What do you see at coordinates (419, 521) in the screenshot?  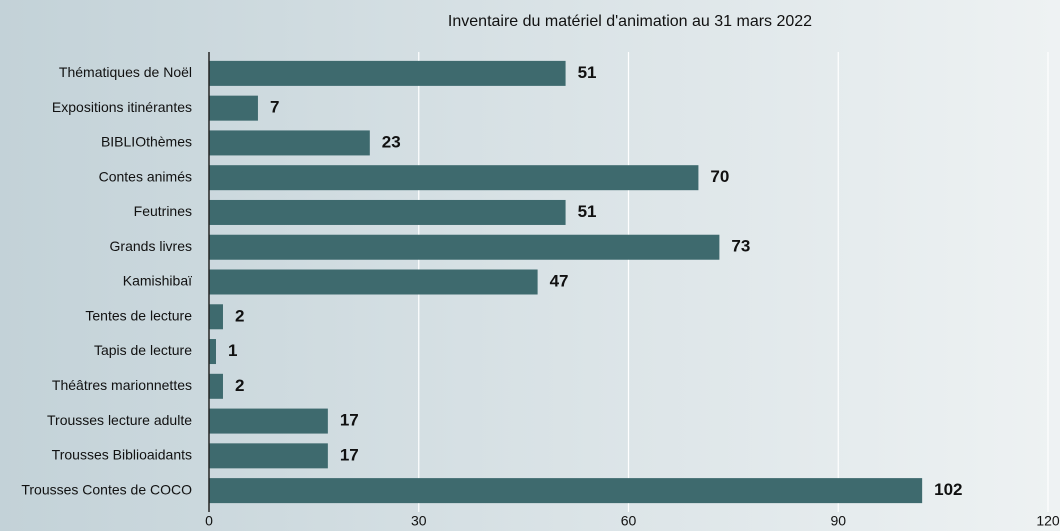 I see `x-tick-label: 30` at bounding box center [419, 521].